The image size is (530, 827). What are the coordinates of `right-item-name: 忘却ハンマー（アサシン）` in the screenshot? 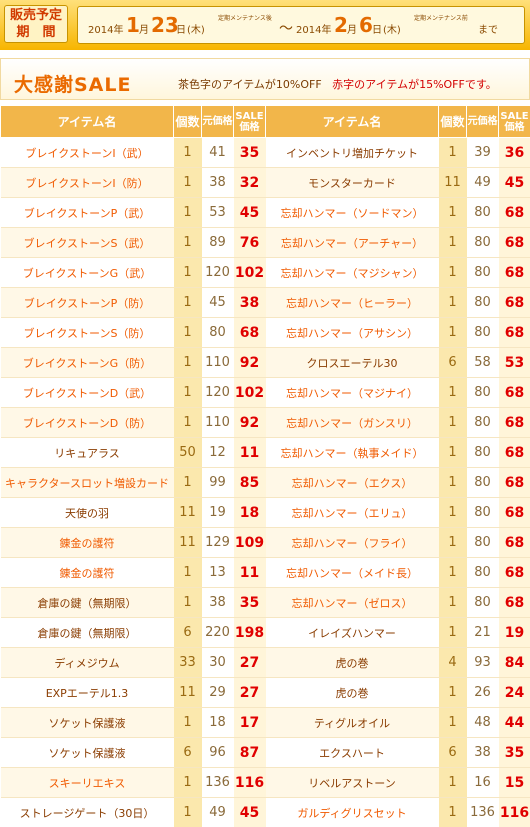 It's located at (352, 332).